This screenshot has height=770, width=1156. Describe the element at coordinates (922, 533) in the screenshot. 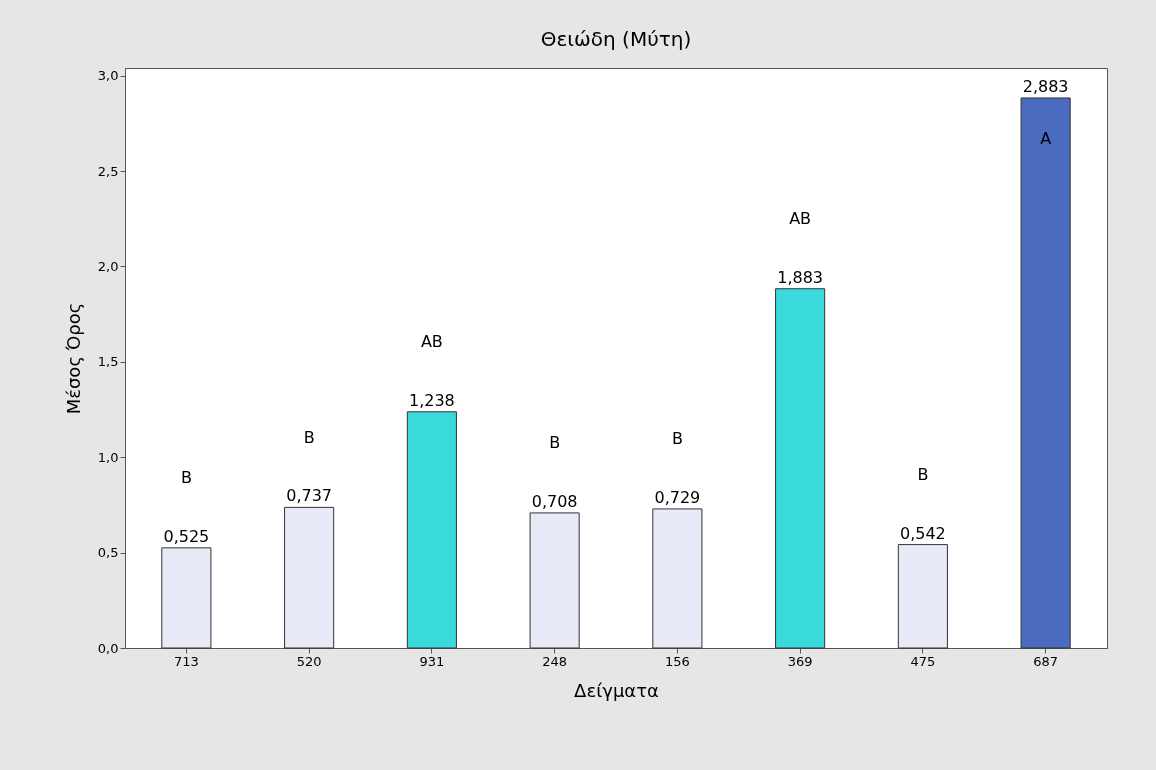

I see `data-label: 0,542` at that location.